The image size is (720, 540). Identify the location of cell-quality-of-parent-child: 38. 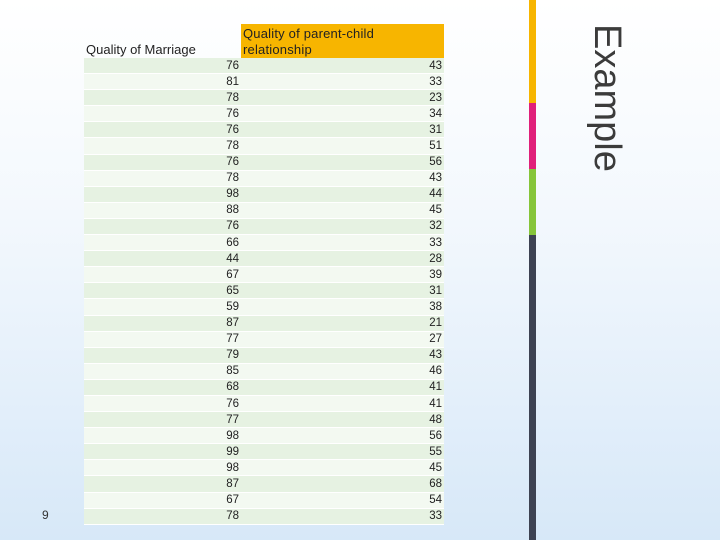
(342, 307).